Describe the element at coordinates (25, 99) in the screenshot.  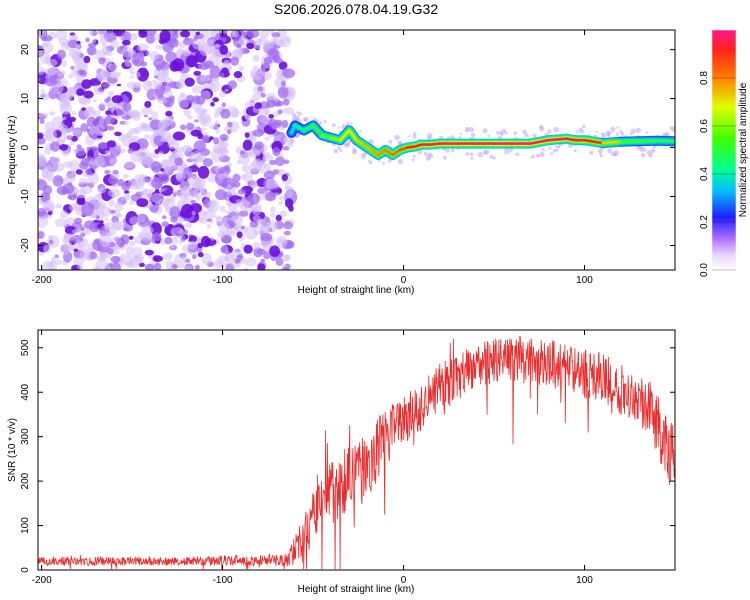
I see `y-tick-label: 10` at that location.